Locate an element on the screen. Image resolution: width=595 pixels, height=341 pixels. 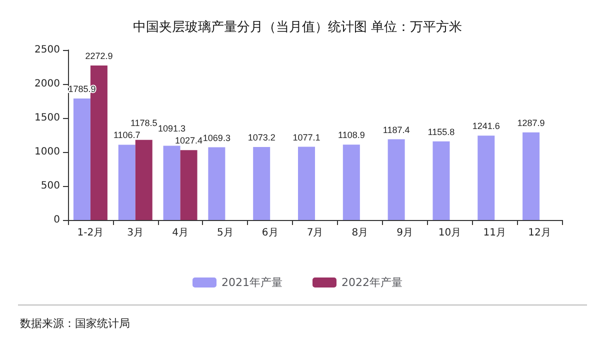
x-tick-label: 1-2月 is located at coordinates (90, 233).